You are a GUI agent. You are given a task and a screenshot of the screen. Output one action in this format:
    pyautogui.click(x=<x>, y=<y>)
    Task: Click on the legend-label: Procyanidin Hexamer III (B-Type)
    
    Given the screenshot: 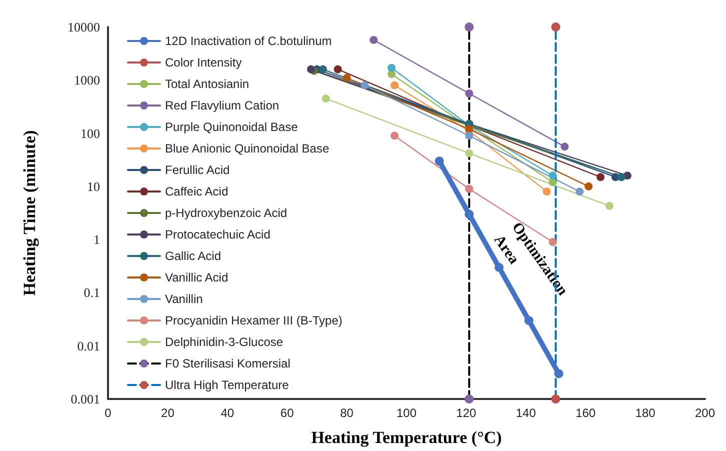 What is the action you would take?
    pyautogui.click(x=253, y=321)
    